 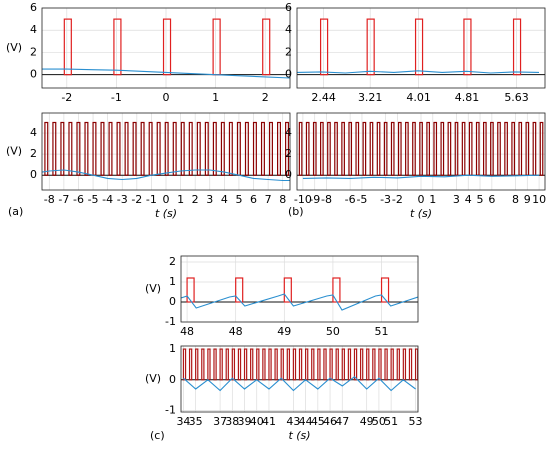 I want to click on x-tick-label: 37, so click(x=220, y=421).